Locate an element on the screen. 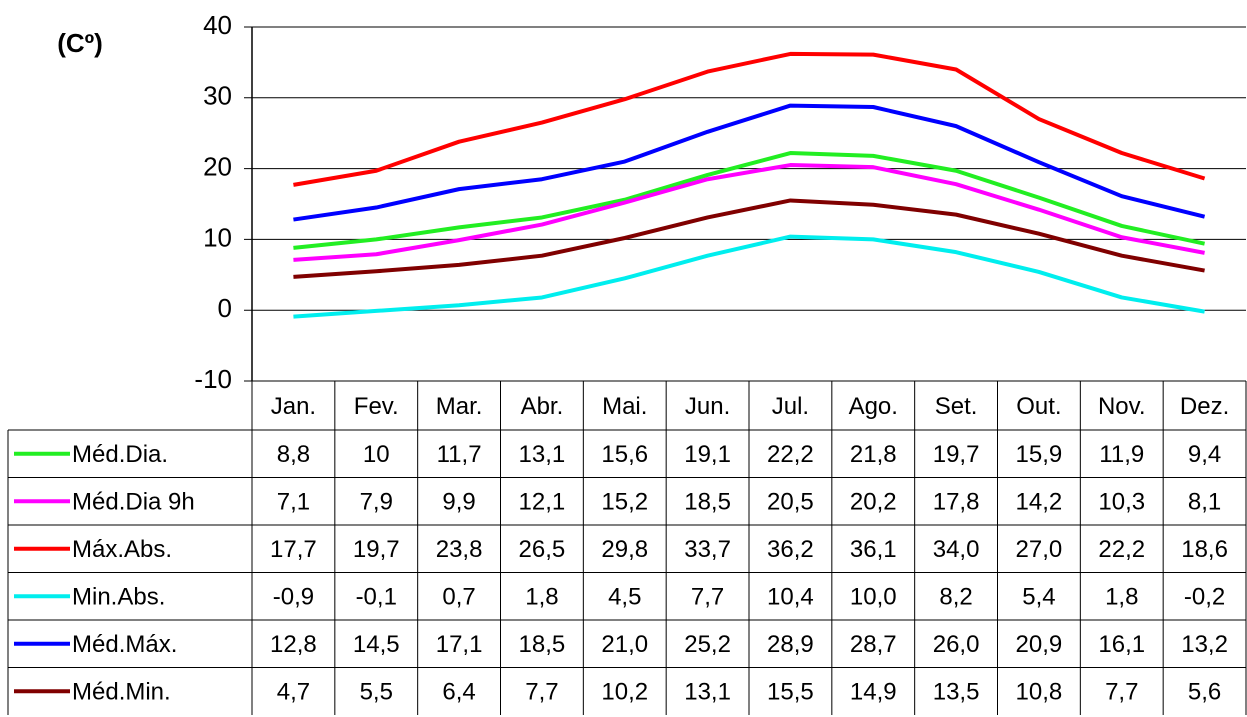 The image size is (1247, 717). x-tick-label: Mar. is located at coordinates (459, 406).